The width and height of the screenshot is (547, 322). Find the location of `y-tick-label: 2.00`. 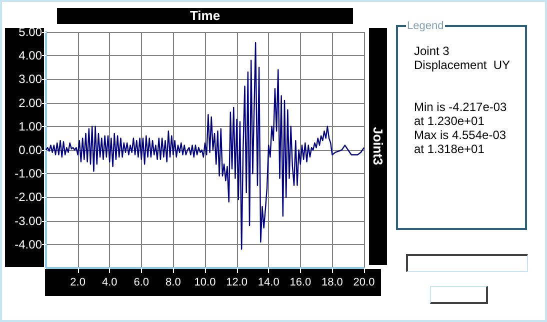

y-tick-label: 2.00 is located at coordinates (30, 103).